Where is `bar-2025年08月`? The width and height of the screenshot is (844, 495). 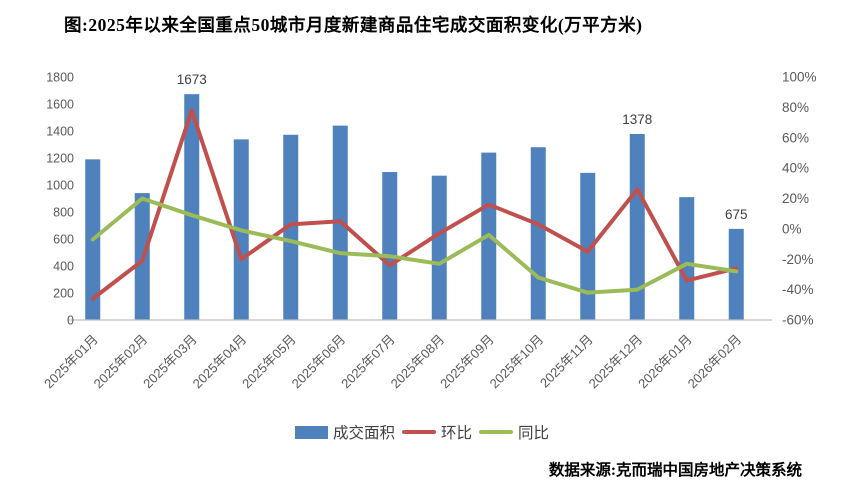
bar-2025年08月 is located at coordinates (439, 247).